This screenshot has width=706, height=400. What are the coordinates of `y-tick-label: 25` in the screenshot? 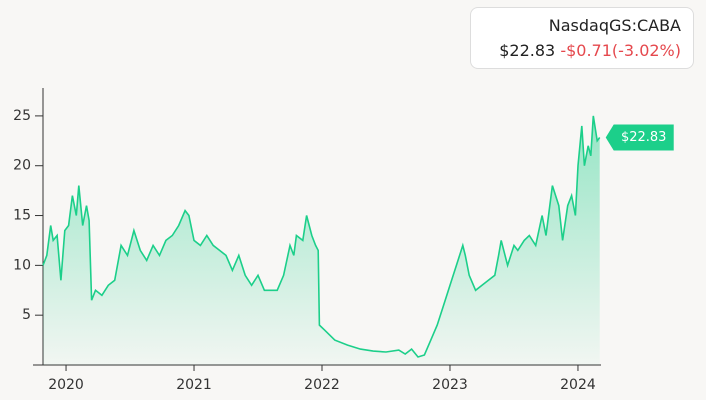 It's located at (22, 116).